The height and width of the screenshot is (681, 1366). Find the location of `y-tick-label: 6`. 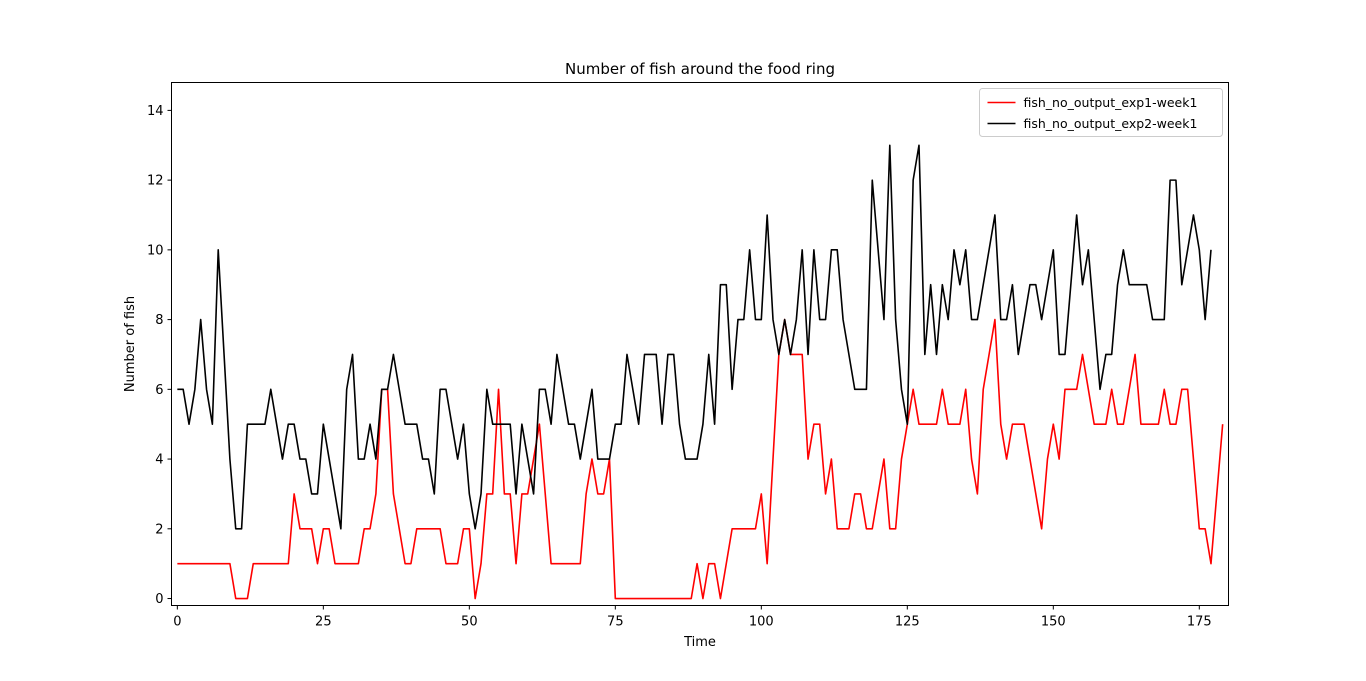

y-tick-label: 6 is located at coordinates (159, 390).